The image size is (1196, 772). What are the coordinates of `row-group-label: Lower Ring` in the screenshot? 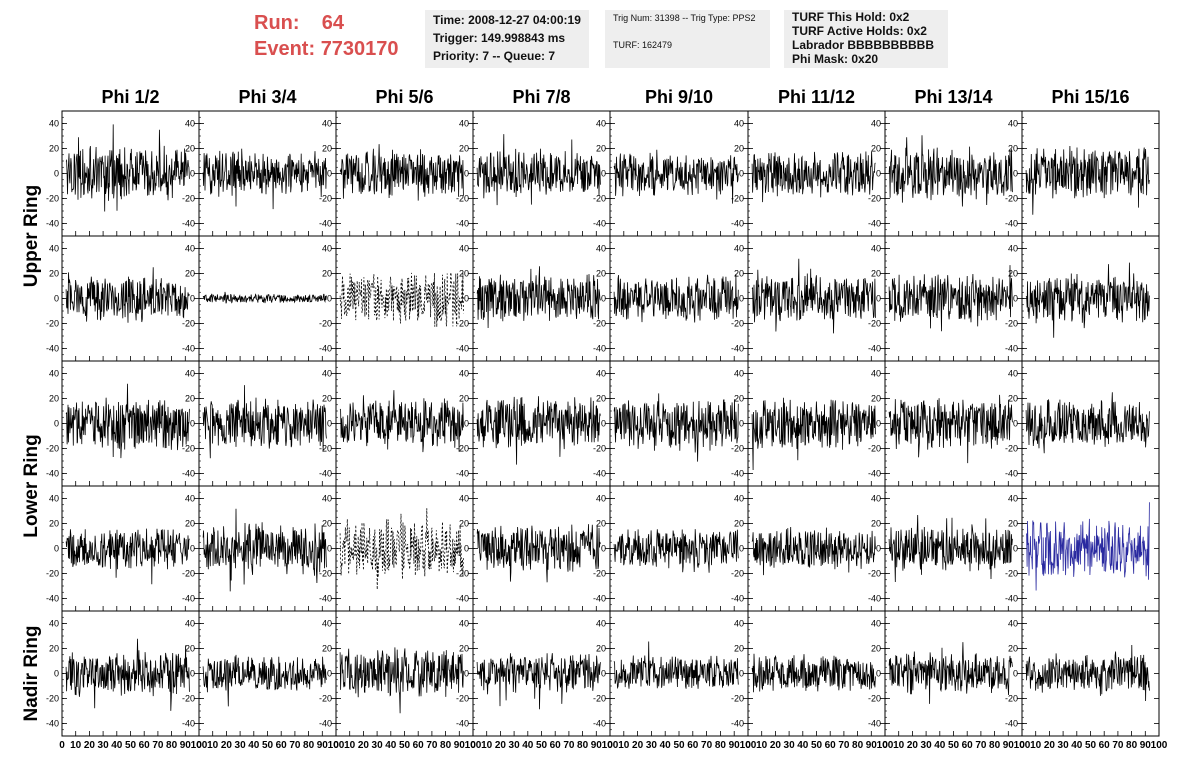 It's located at (31, 485).